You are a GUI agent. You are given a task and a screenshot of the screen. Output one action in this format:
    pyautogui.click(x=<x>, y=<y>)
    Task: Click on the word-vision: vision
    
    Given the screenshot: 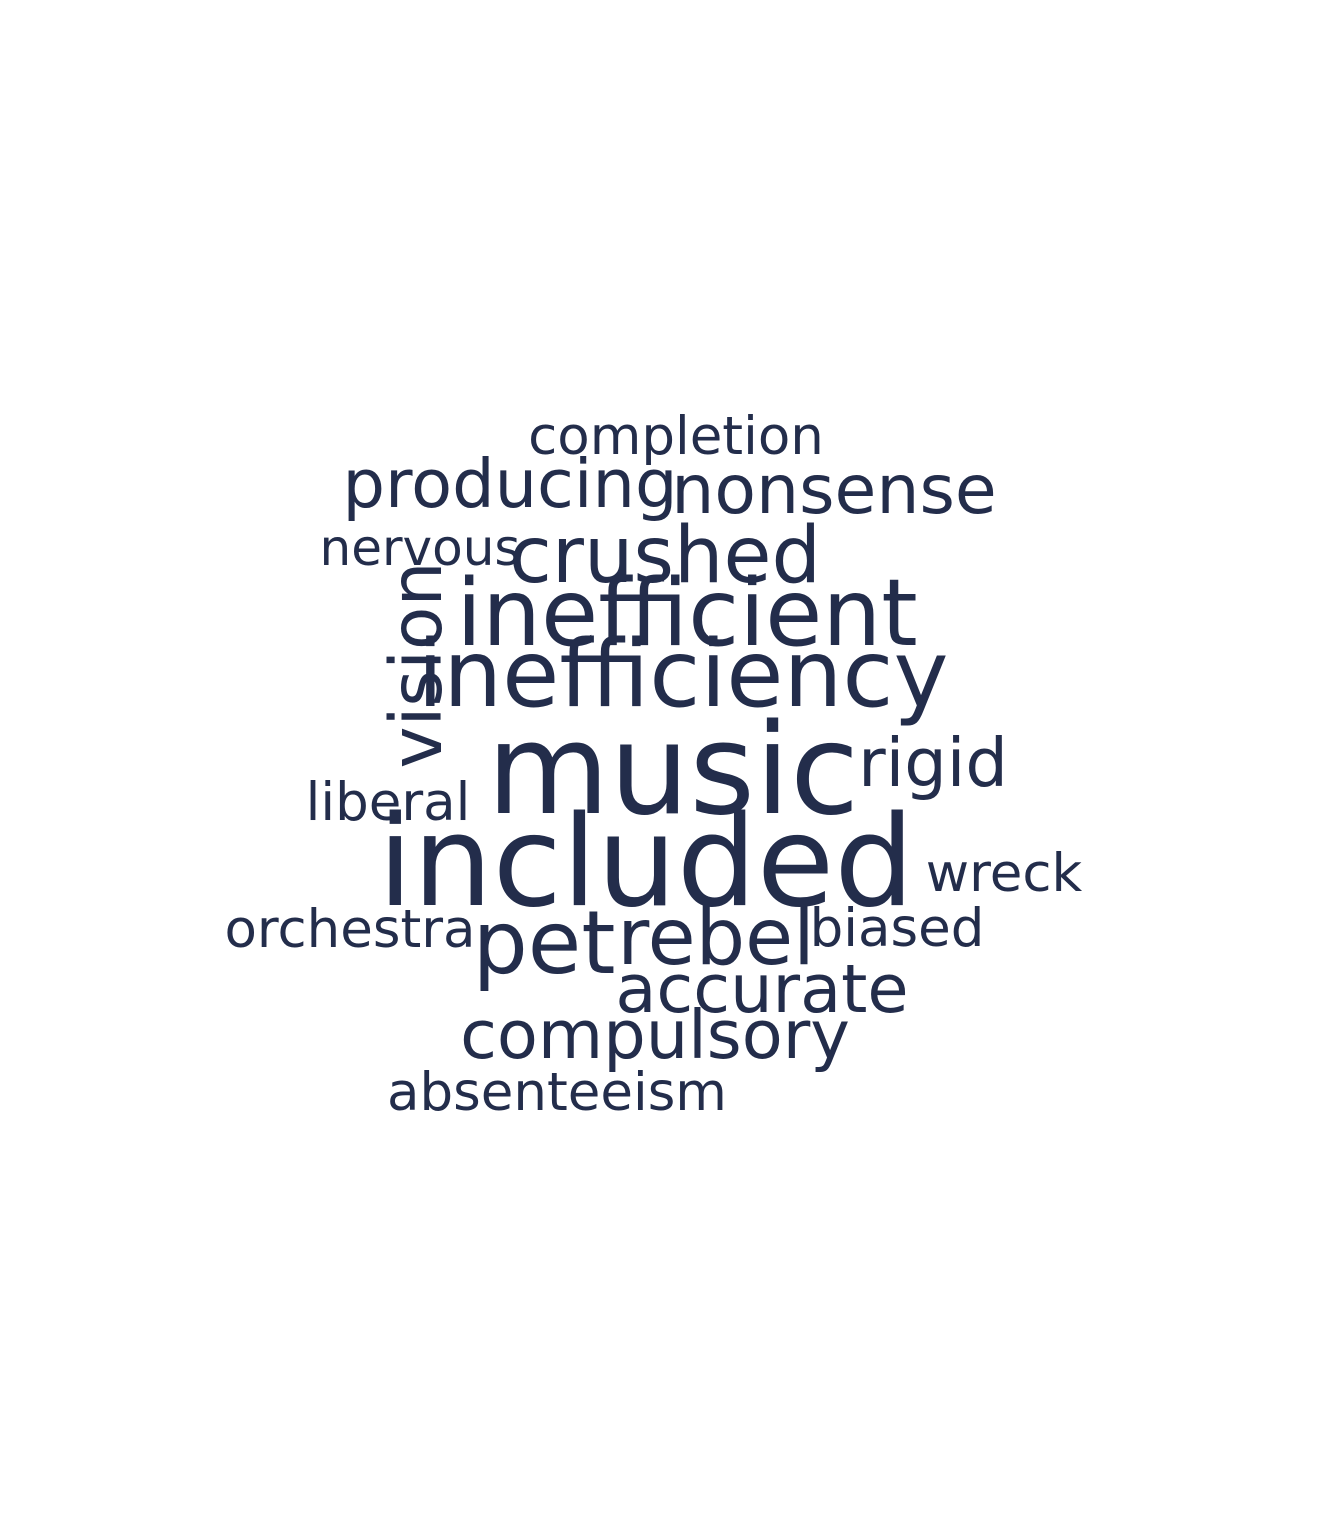 What is the action you would take?
    pyautogui.click(x=416, y=665)
    